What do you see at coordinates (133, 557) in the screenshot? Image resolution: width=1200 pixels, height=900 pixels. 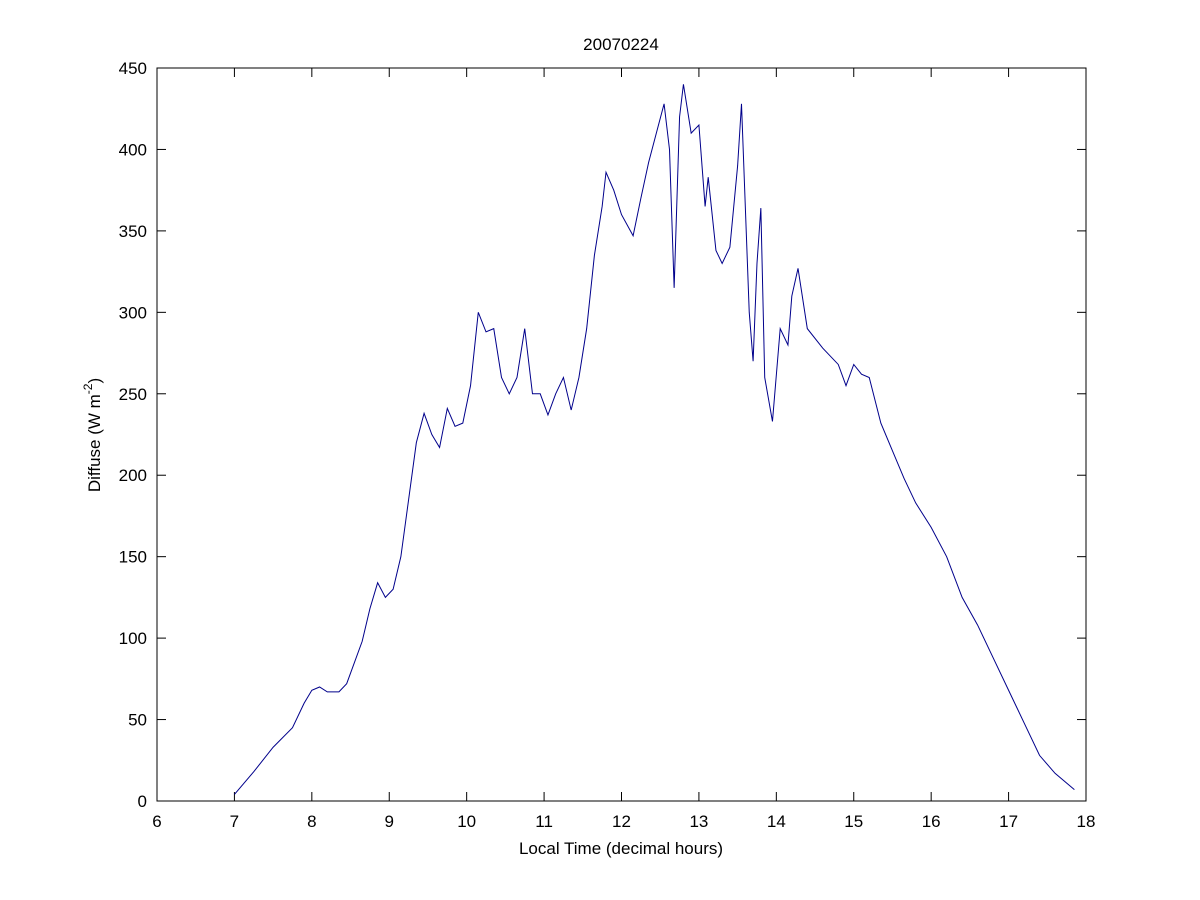 I see `y-tick-label: 150` at bounding box center [133, 557].